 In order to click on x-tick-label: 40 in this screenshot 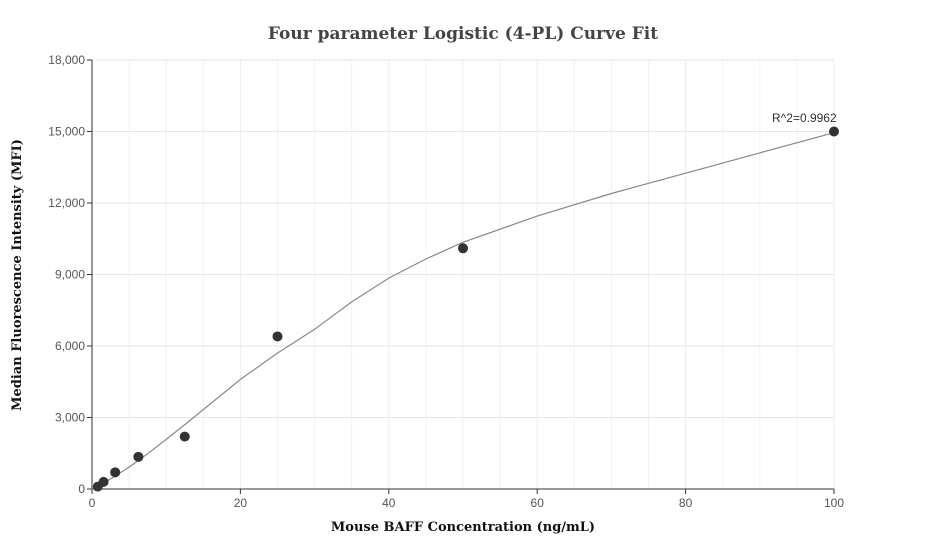, I will do `click(389, 503)`.